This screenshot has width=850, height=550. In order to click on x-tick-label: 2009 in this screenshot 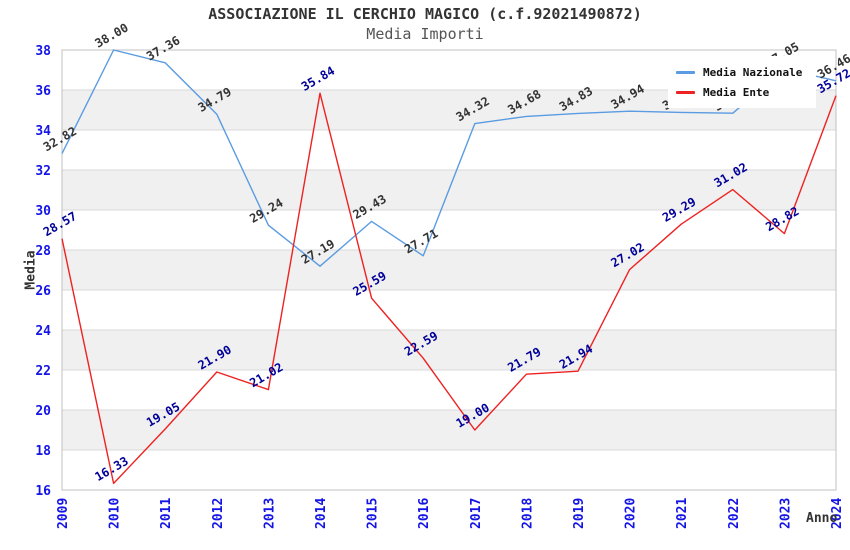, I will do `click(63, 513)`.